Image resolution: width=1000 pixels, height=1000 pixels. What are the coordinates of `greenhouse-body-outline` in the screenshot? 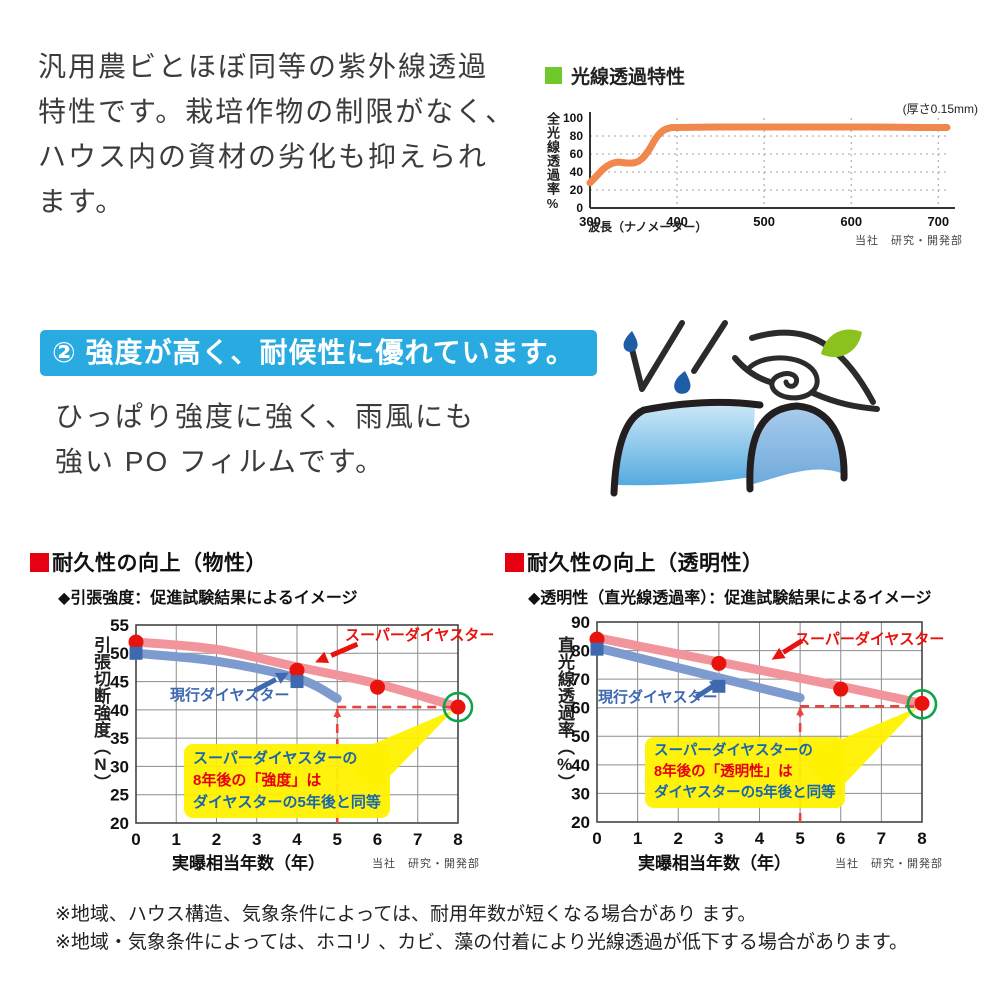 It's located at (687, 447).